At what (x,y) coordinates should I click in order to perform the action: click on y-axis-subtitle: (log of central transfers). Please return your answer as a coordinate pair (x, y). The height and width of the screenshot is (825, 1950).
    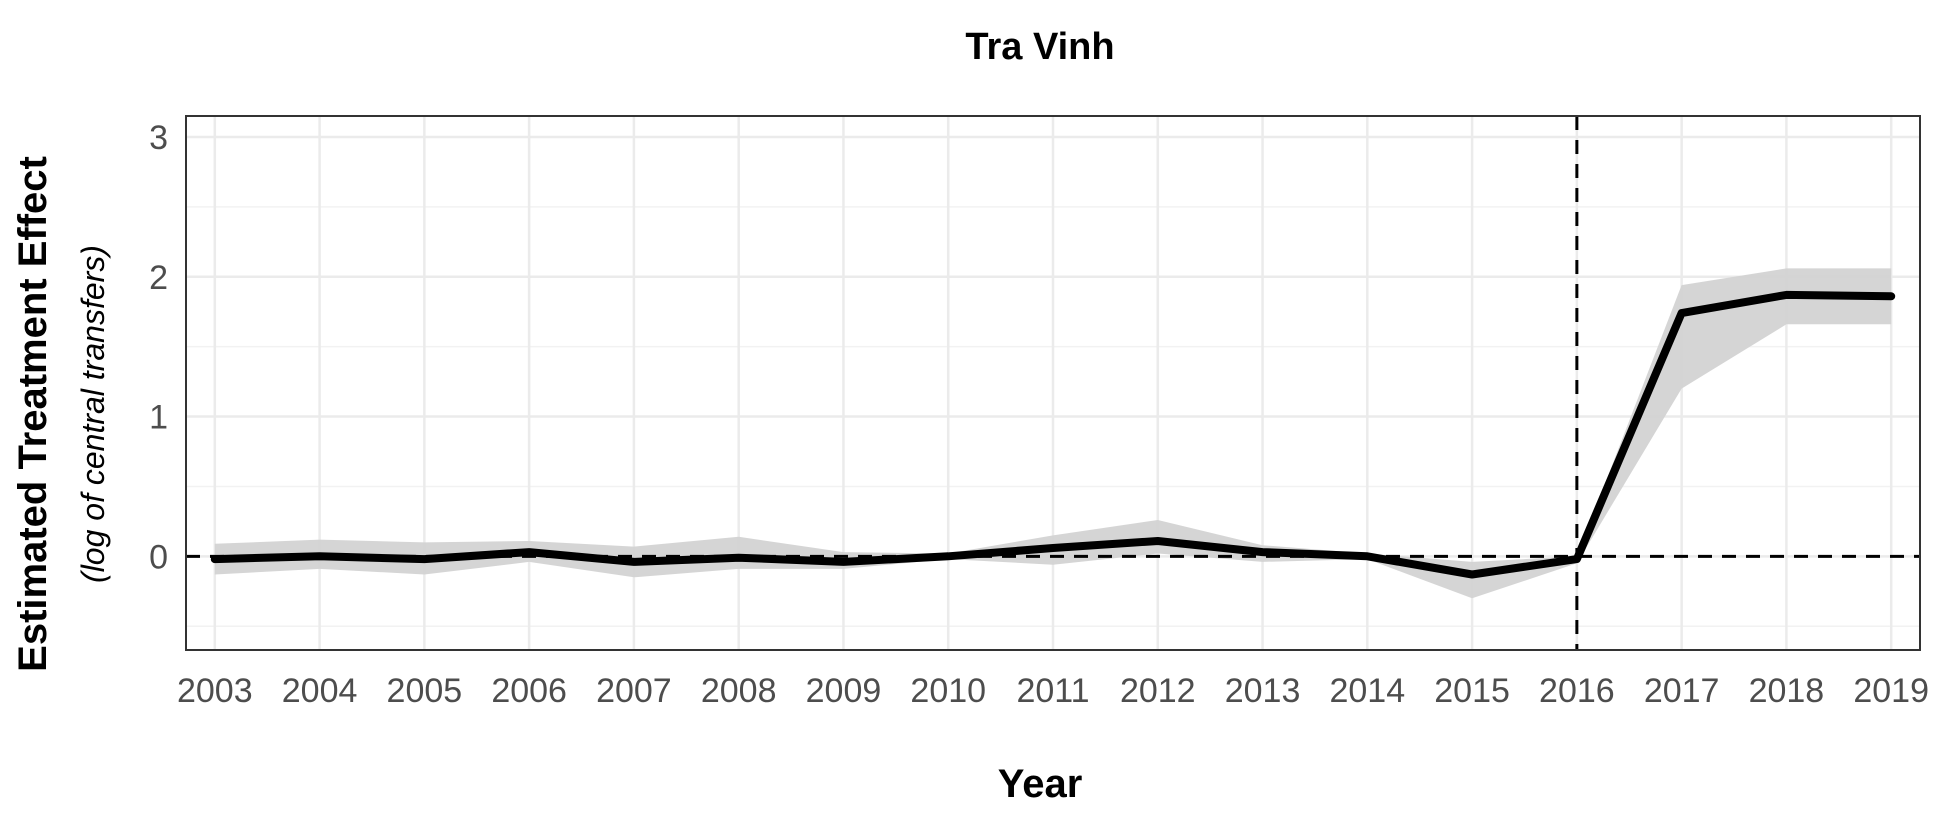
    Looking at the image, I should click on (93, 414).